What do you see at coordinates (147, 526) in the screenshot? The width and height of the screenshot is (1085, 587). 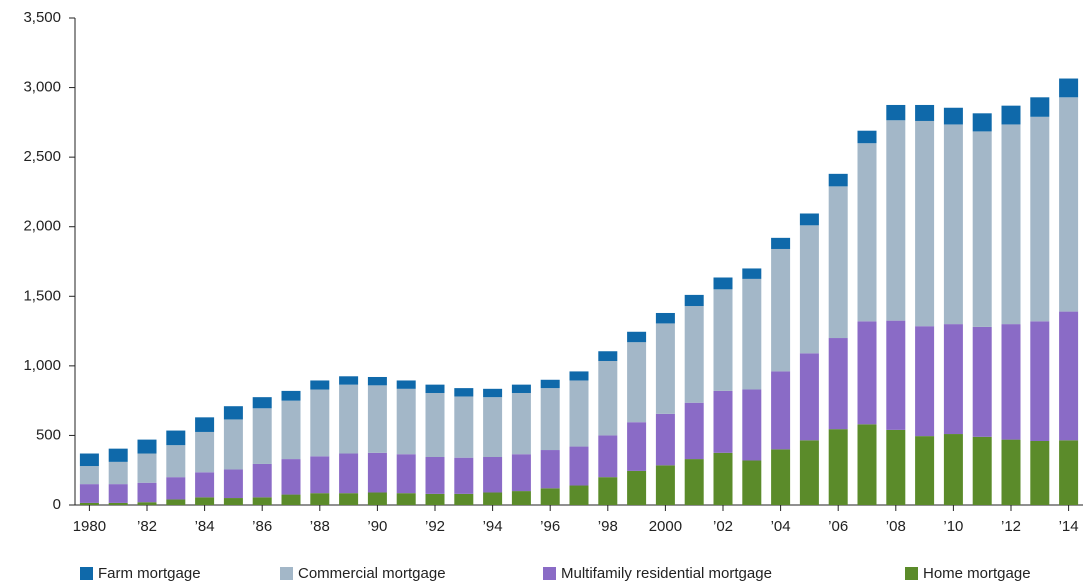 I see `x-tick-label: ’82` at bounding box center [147, 526].